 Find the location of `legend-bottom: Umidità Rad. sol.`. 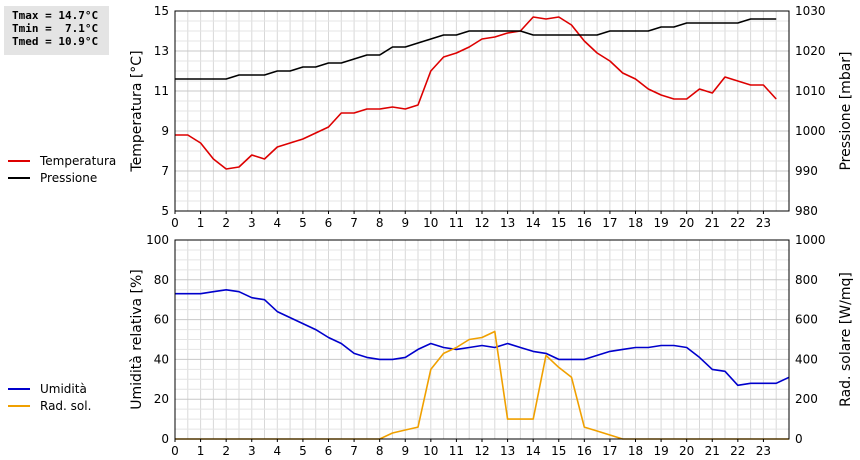

legend-bottom: Umidità Rad. sol. is located at coordinates (49, 397).